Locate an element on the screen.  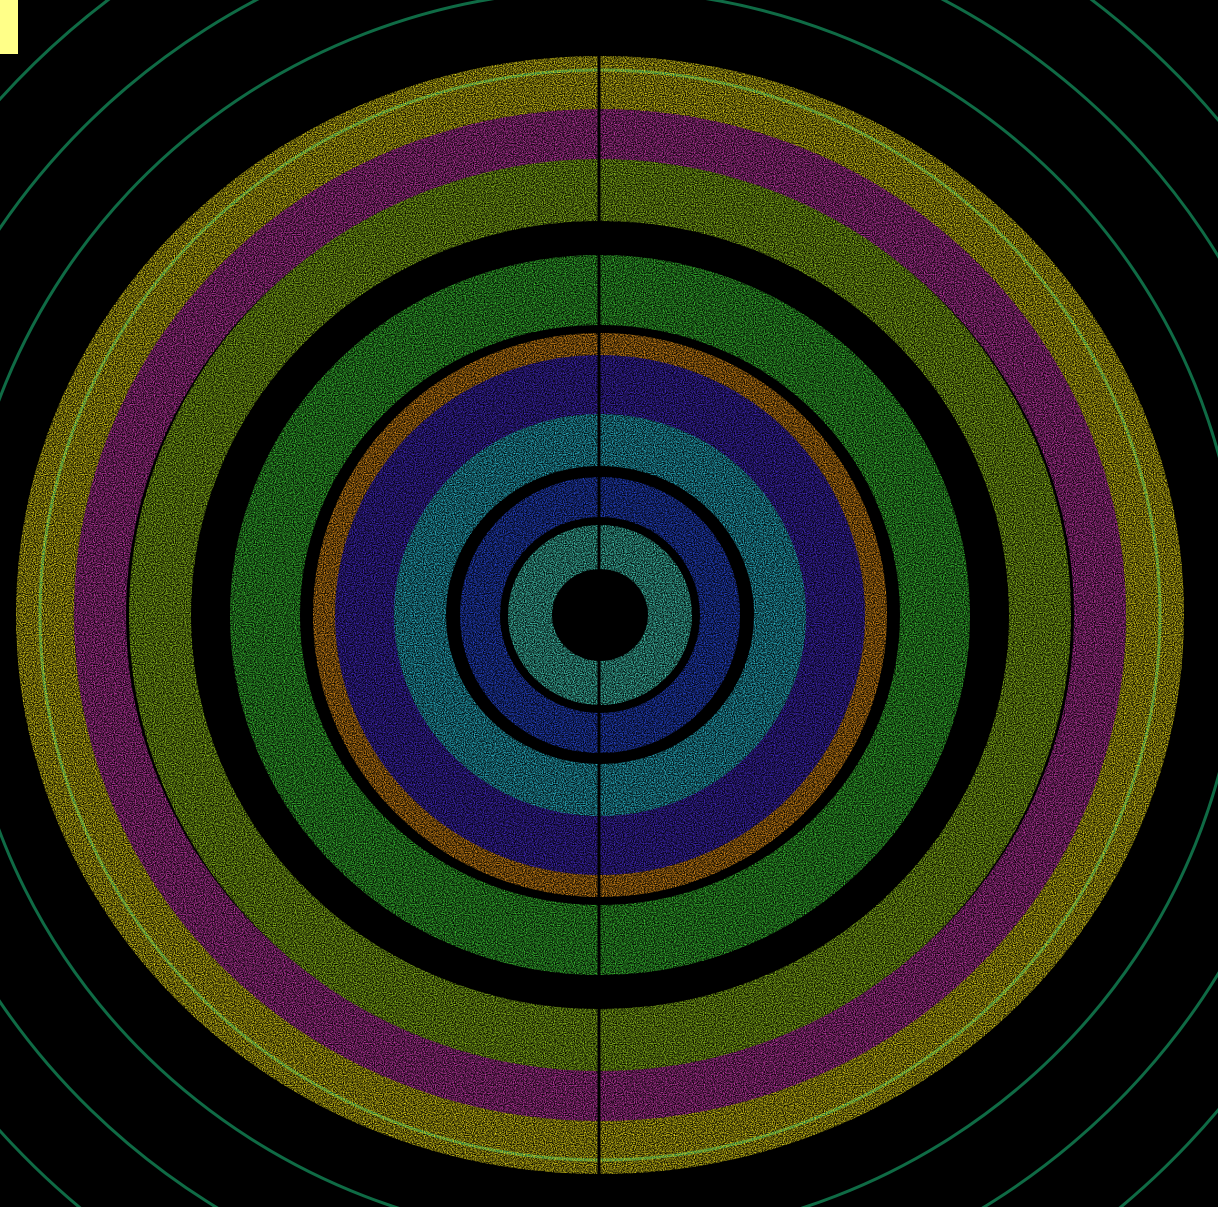
corner-yellow-swatch is located at coordinates (9, 27).